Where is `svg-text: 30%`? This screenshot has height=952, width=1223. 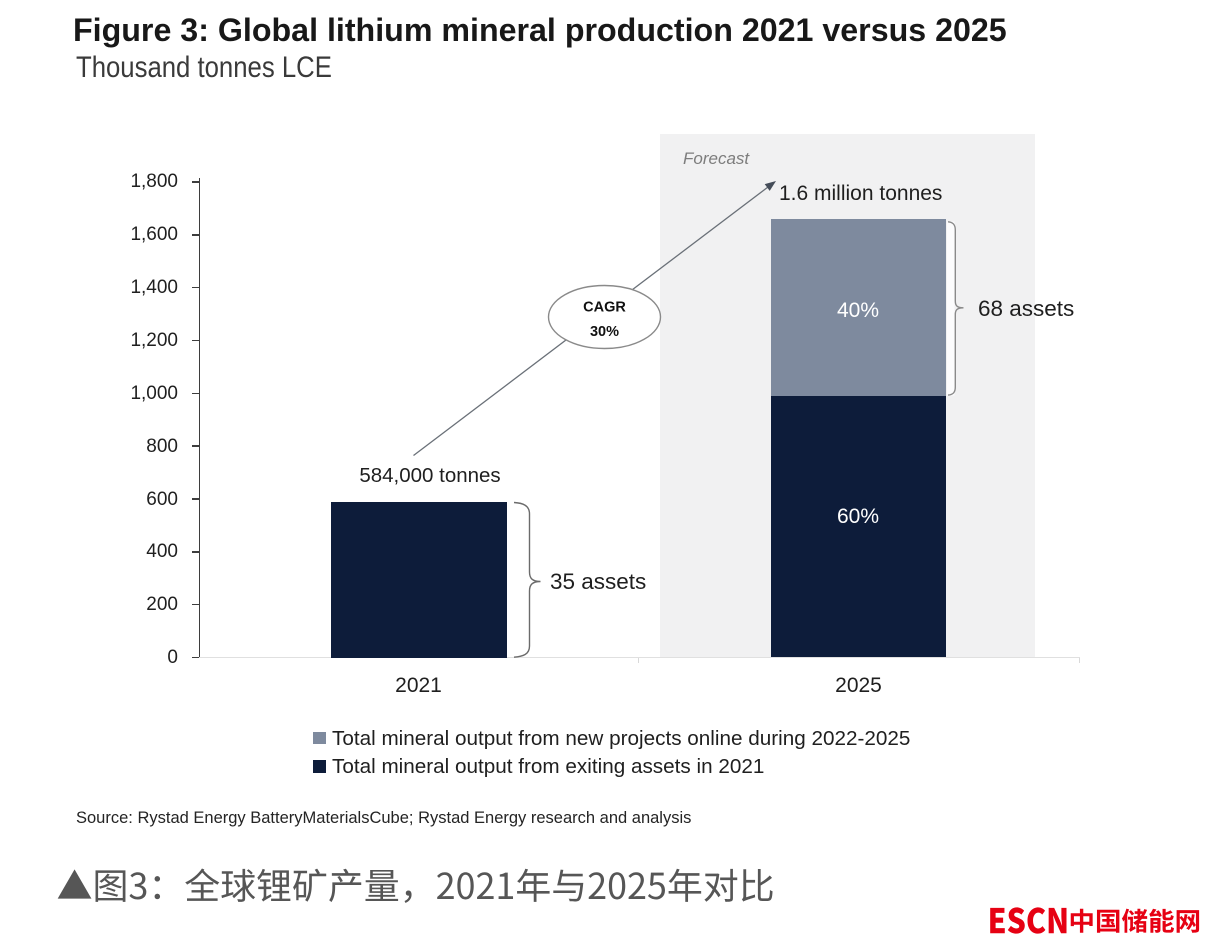
svg-text: 30% is located at coordinates (604, 332).